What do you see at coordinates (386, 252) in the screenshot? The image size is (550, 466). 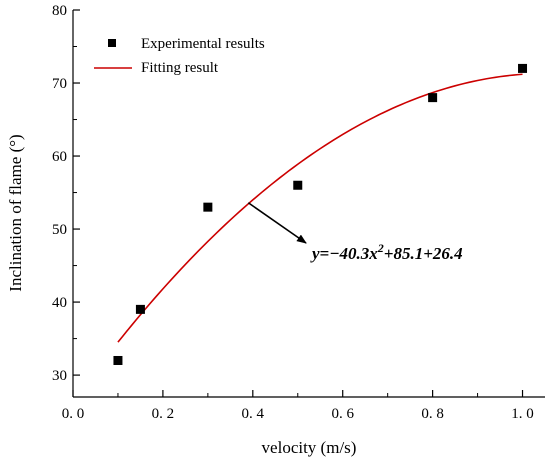 I see `fit-equation-label: y=−40.3x2+85.1+26.4` at bounding box center [386, 252].